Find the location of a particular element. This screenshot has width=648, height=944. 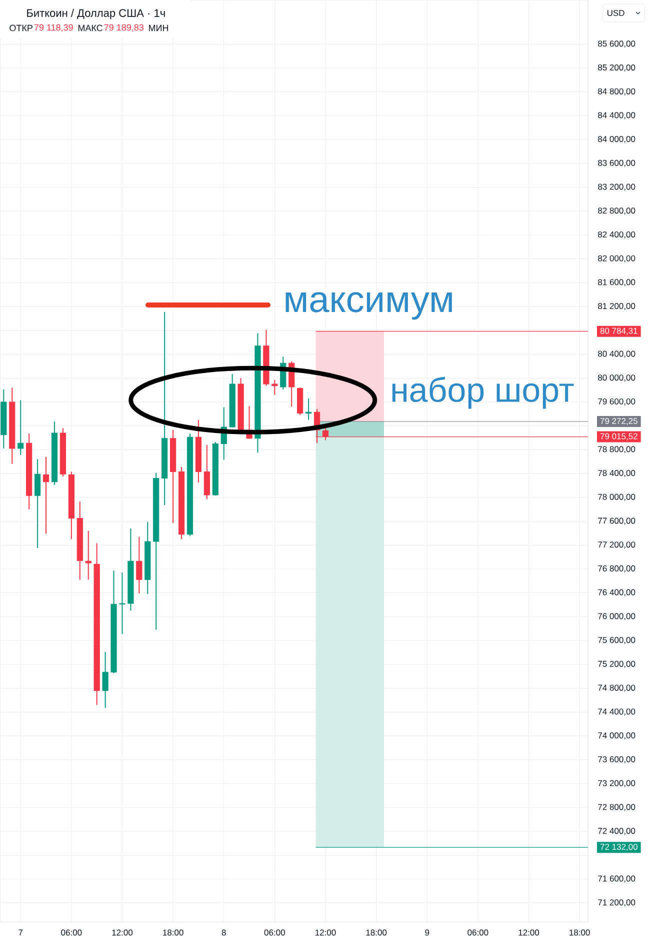

y-tick-label: 78 800,00 is located at coordinates (617, 450).